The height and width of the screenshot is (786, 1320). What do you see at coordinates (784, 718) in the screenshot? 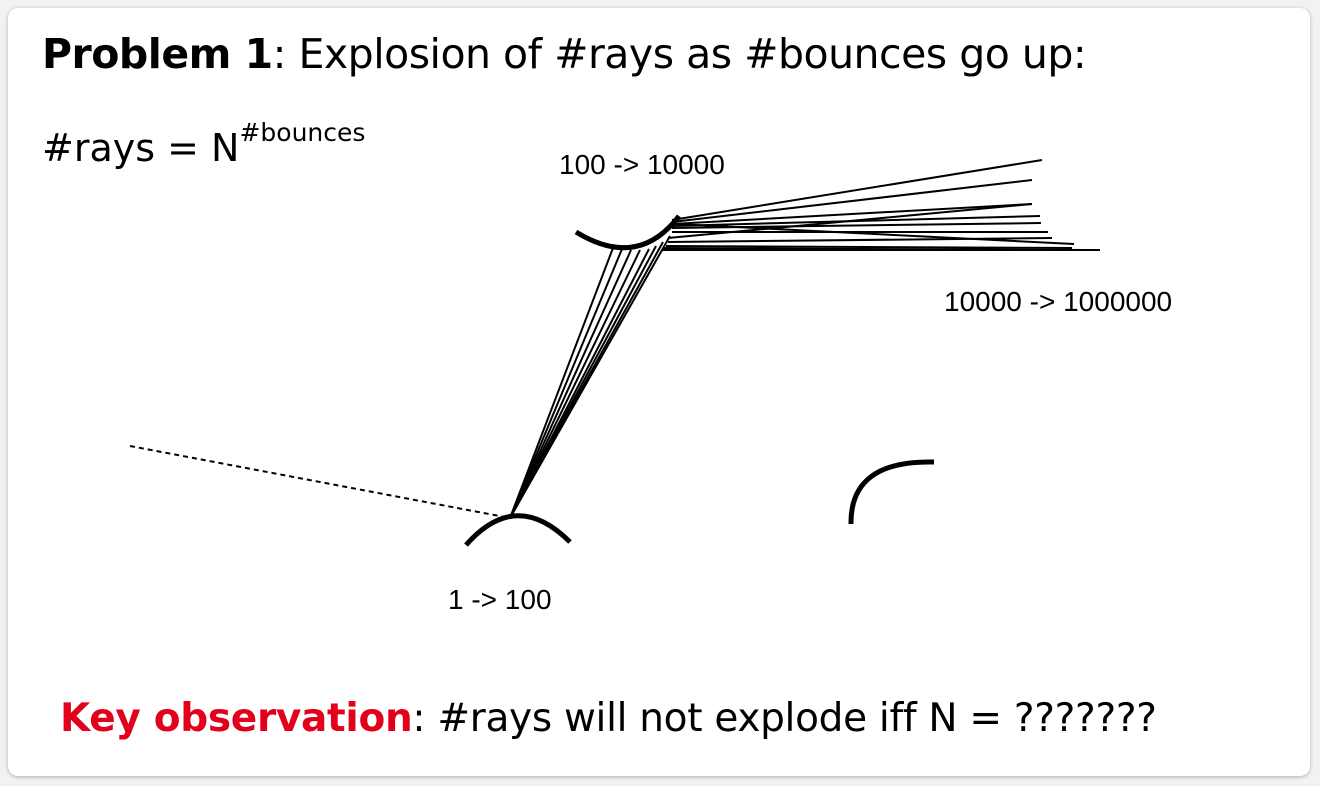
I see `key-observation-rest: : #rays will not explode iff N = ???????` at bounding box center [784, 718].